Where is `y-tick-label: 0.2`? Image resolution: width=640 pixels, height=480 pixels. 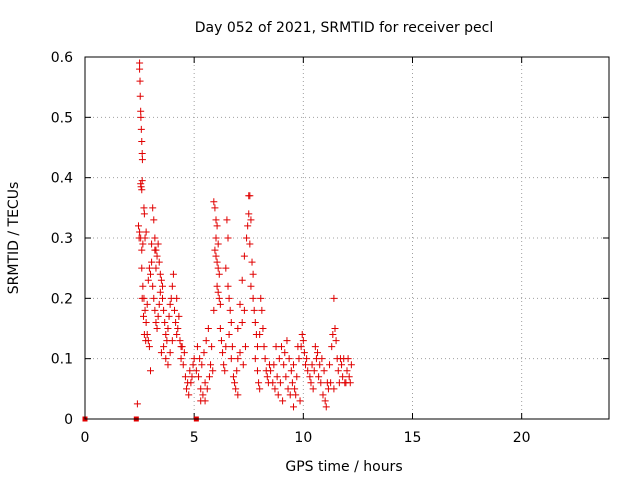 y-tick-label: 0.2 is located at coordinates (62, 299).